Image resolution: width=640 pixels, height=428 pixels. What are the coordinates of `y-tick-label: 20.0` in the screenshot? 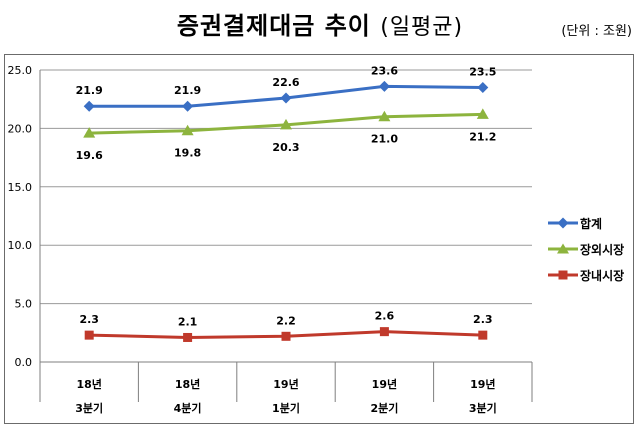 It's located at (20, 128).